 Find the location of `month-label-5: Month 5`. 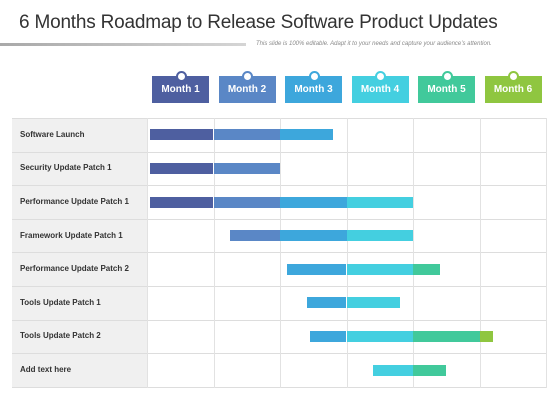

month-label-5: Month 5 is located at coordinates (446, 87).